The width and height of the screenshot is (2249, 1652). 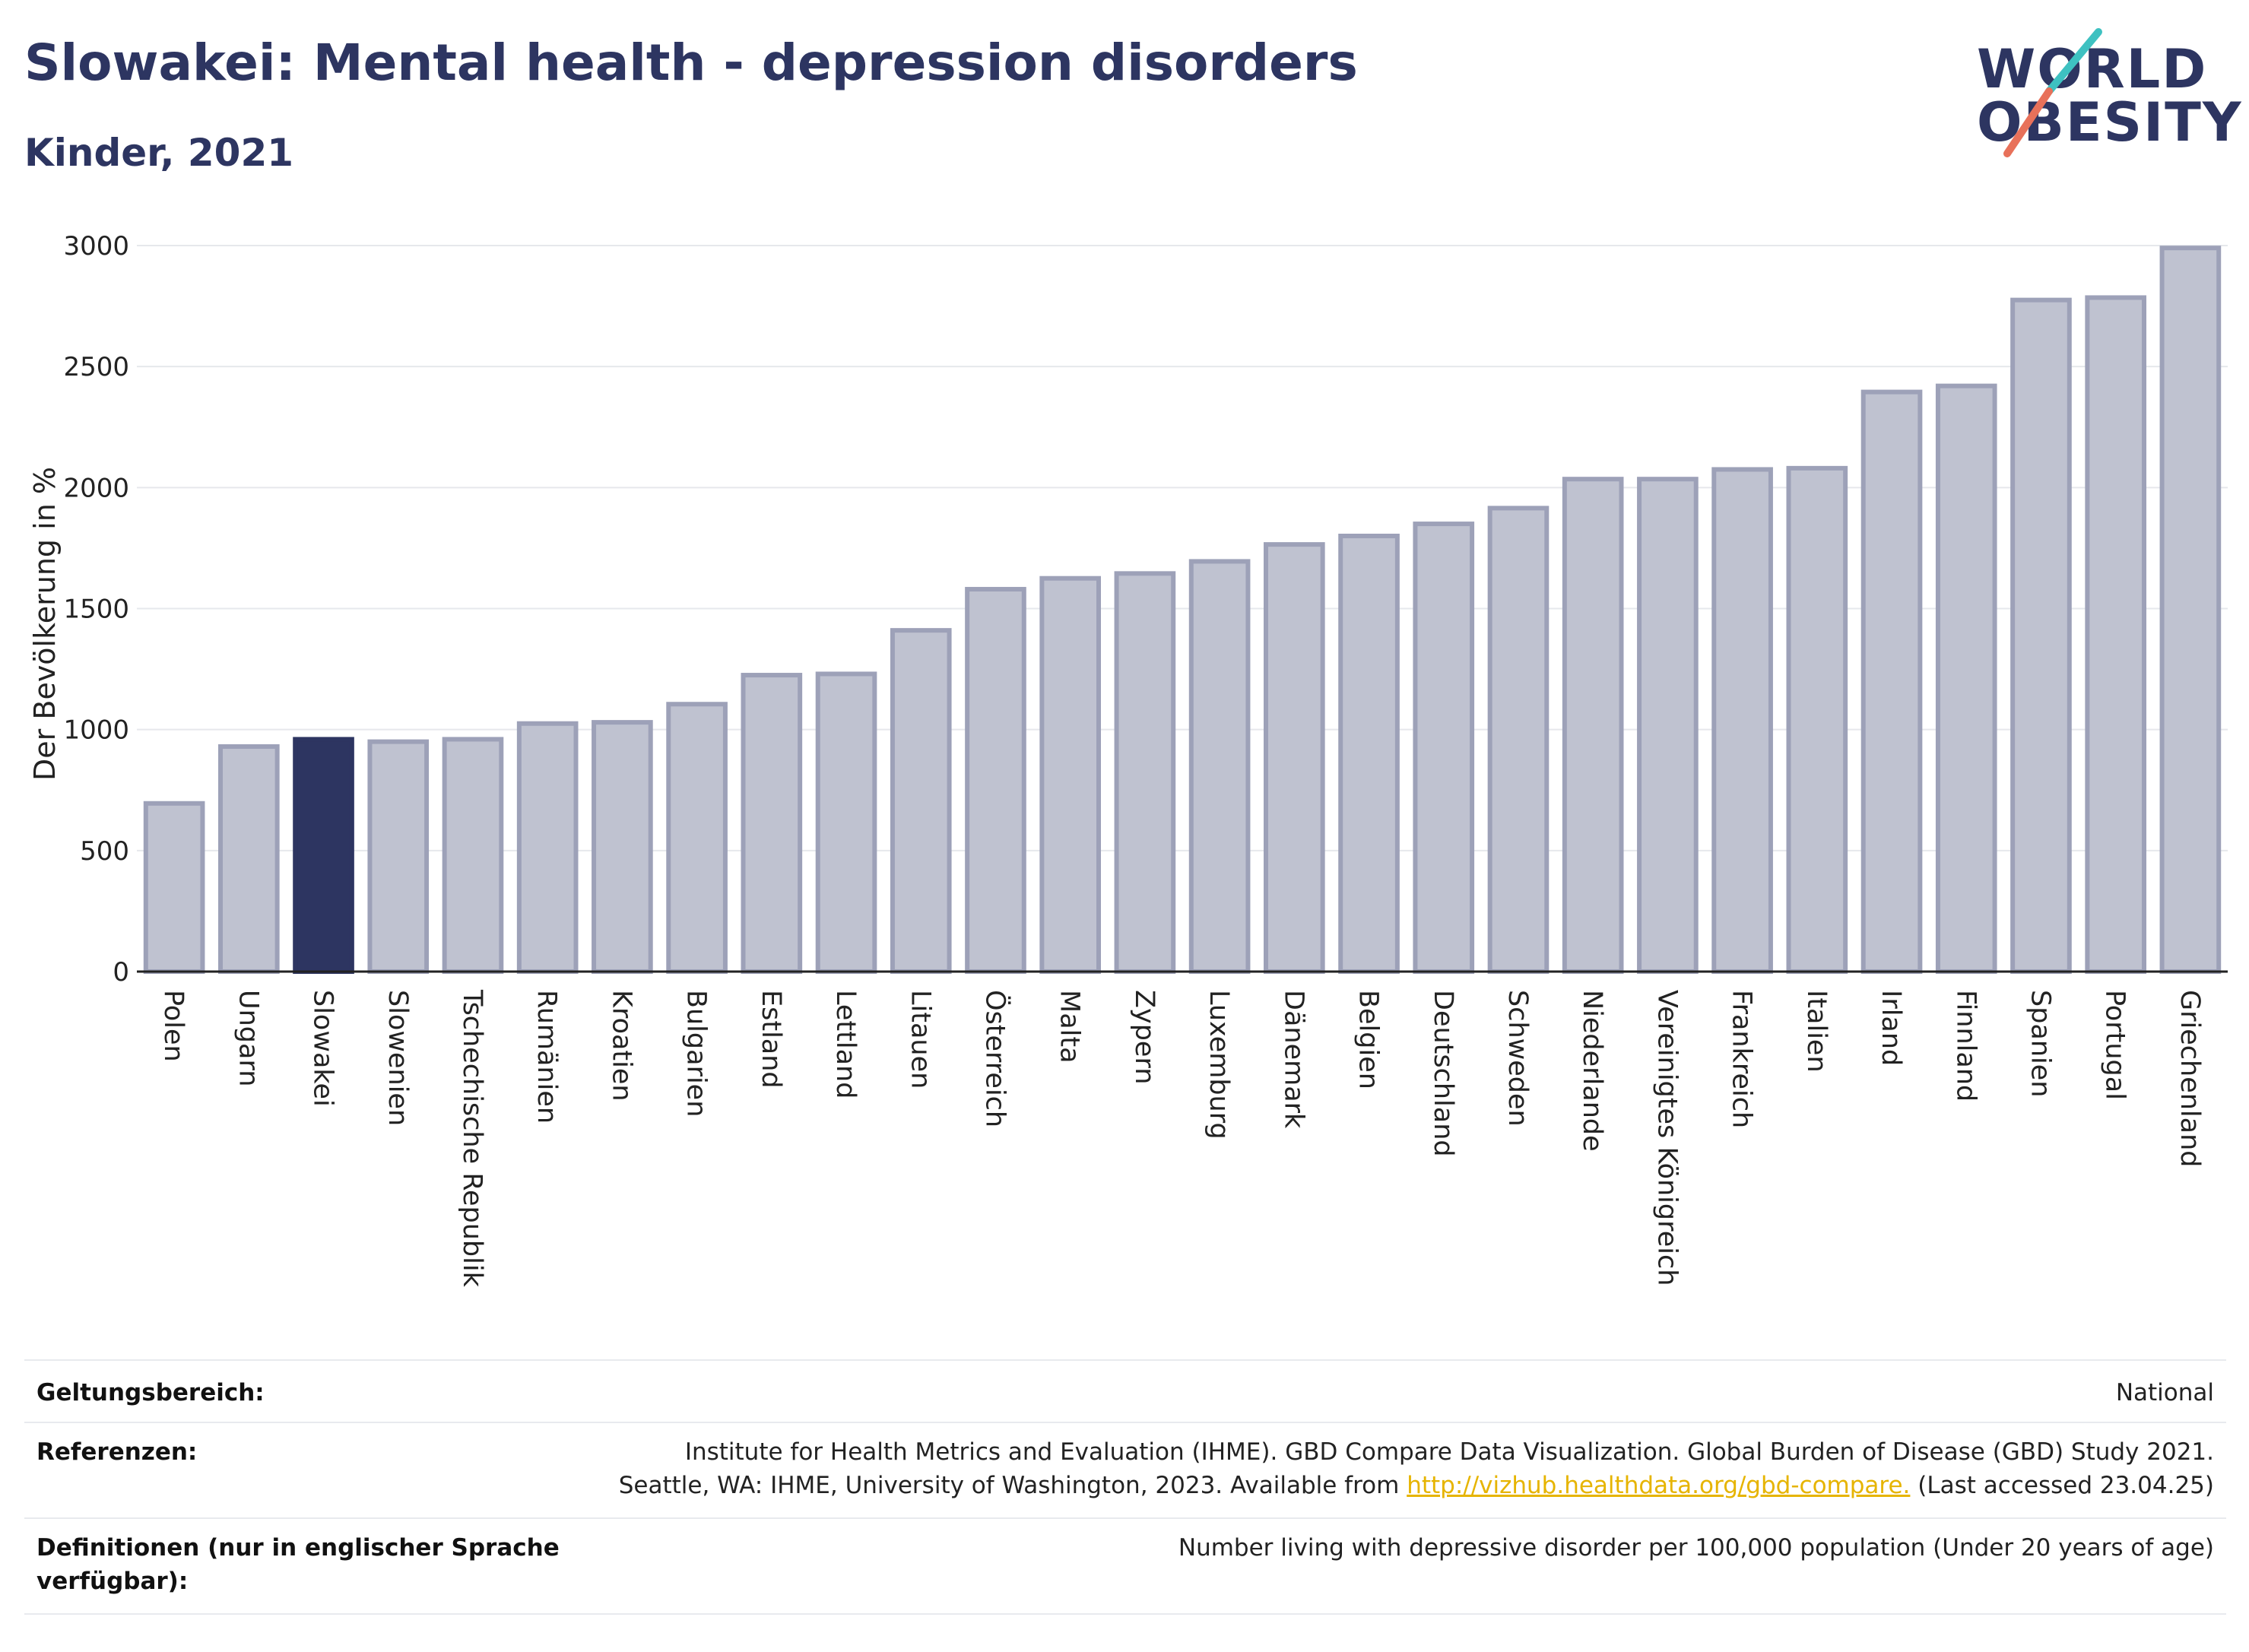 I want to click on x-tick-label: Slowenien, so click(x=397, y=1058).